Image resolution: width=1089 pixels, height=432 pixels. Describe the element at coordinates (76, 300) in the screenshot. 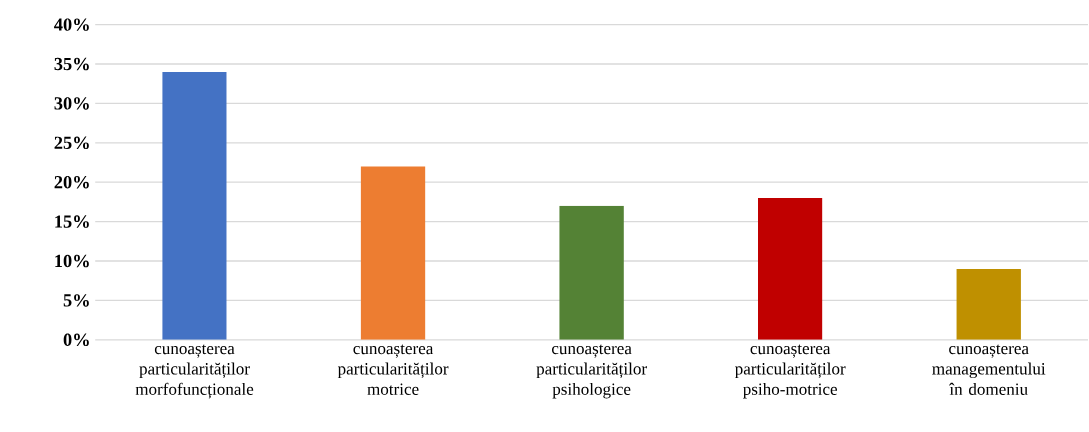

I see `y-tick-label: 5%` at that location.